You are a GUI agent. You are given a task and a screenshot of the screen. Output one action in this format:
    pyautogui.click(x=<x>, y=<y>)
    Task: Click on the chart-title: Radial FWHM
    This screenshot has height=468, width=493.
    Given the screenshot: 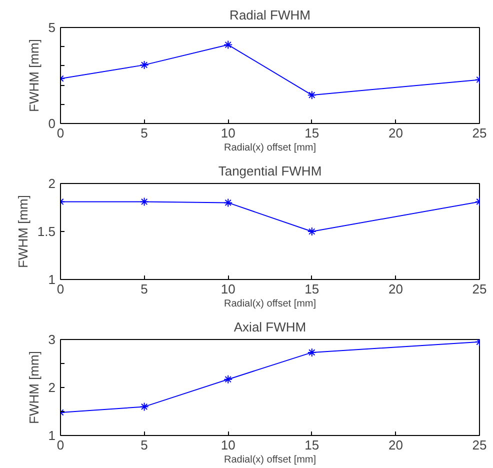 What is the action you would take?
    pyautogui.click(x=270, y=15)
    